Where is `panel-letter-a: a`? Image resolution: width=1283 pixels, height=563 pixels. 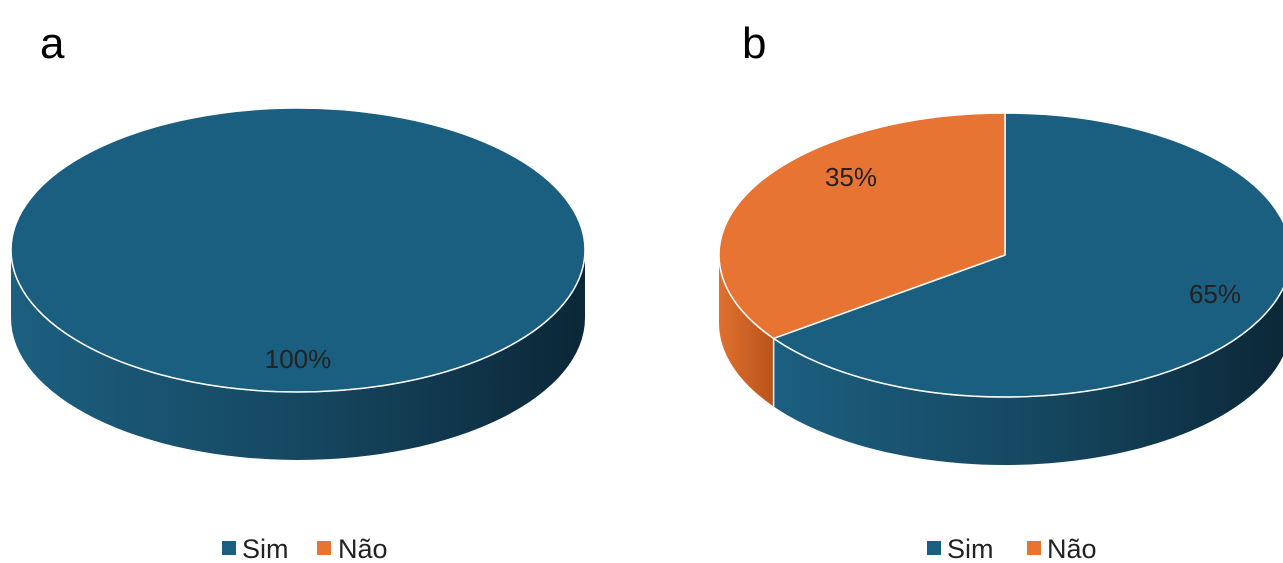 panel-letter-a: a is located at coordinates (52, 43).